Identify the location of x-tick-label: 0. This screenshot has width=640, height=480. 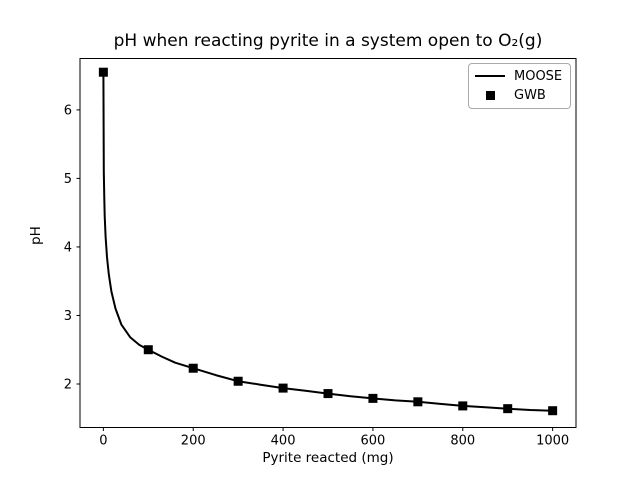
(103, 441).